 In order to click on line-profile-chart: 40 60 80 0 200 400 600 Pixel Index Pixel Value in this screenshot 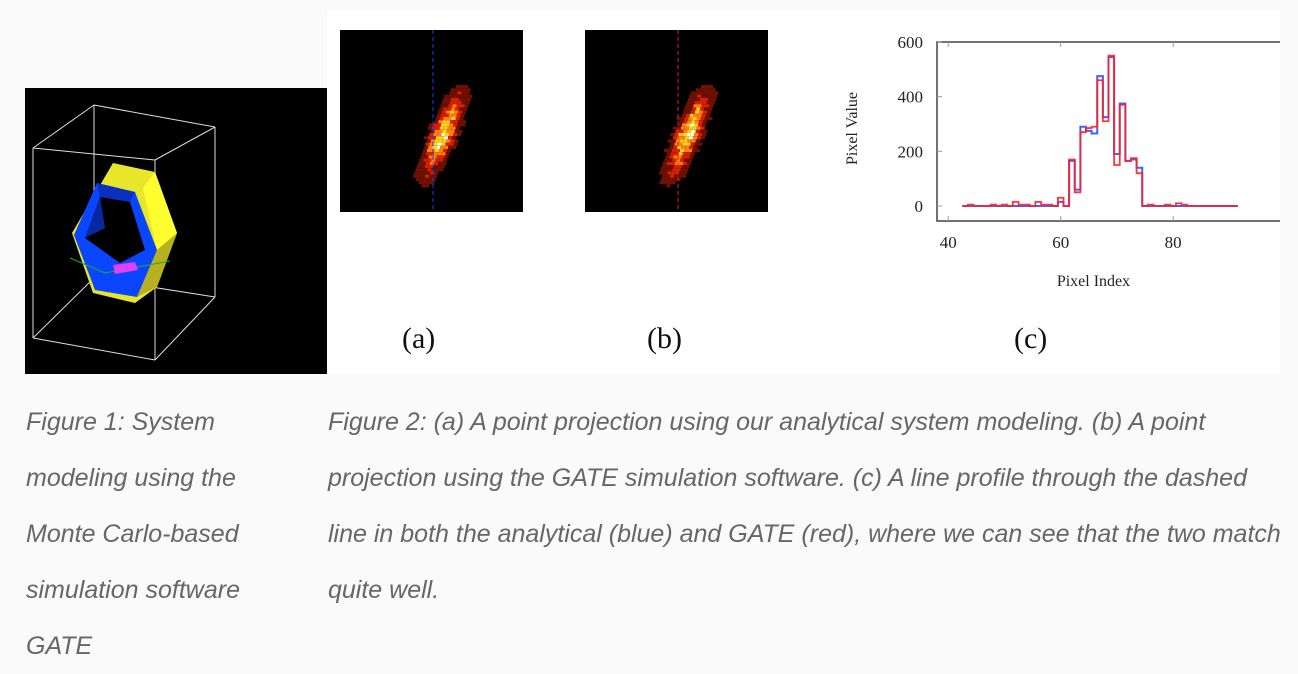, I will do `click(1055, 160)`.